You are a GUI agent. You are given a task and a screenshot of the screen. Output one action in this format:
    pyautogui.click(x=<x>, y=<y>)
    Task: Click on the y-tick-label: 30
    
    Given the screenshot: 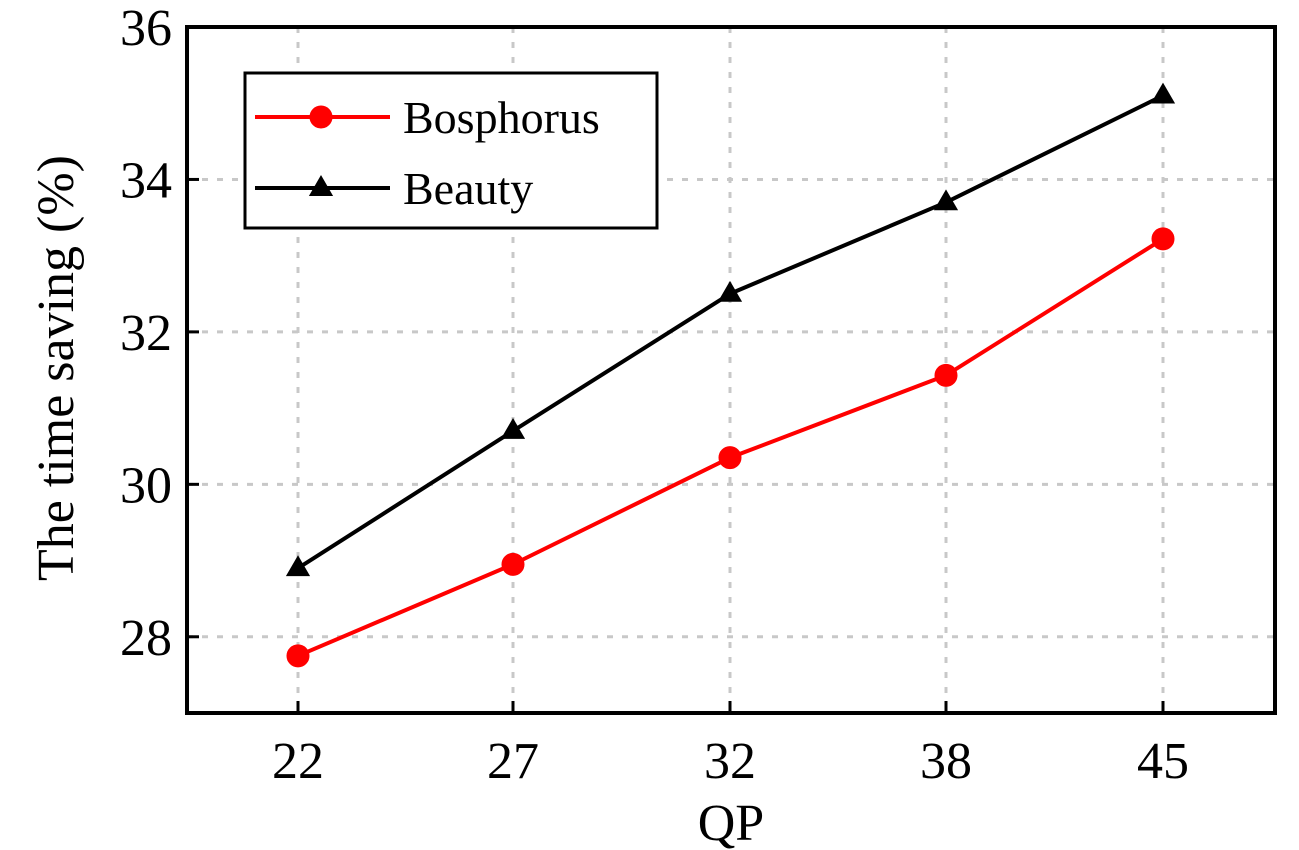 What is the action you would take?
    pyautogui.click(x=146, y=485)
    